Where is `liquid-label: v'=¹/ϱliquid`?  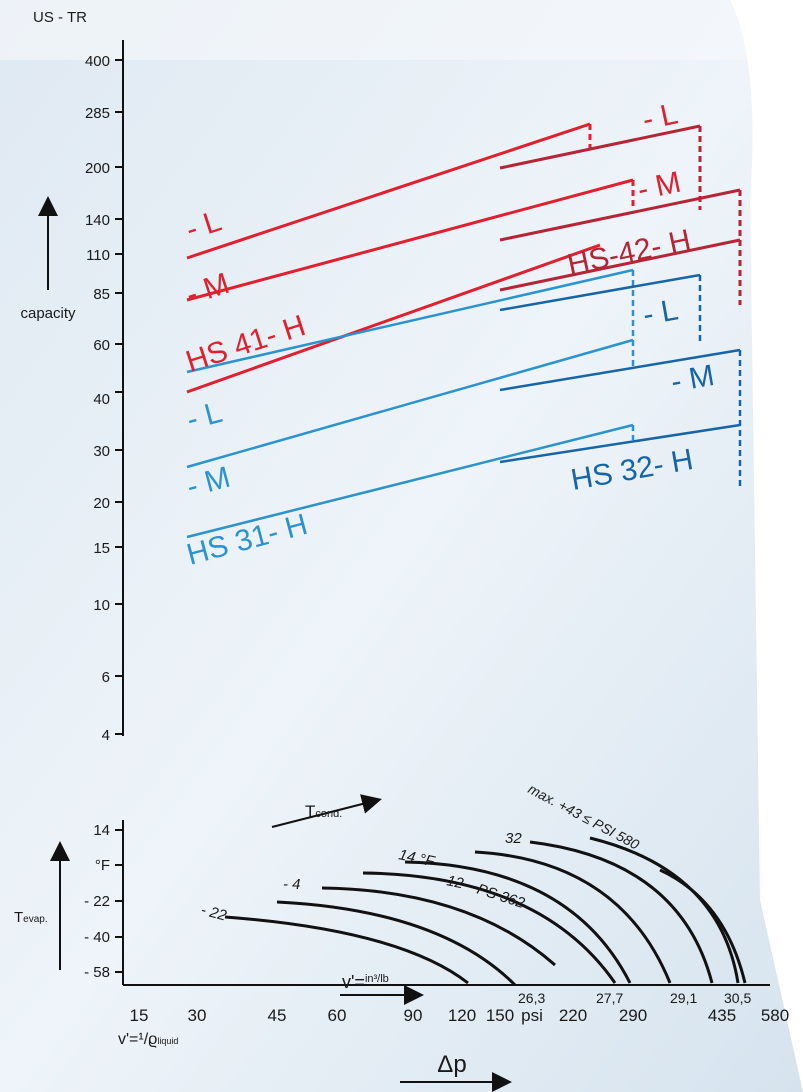
liquid-label: v'=¹/ϱliquid is located at coordinates (148, 1039).